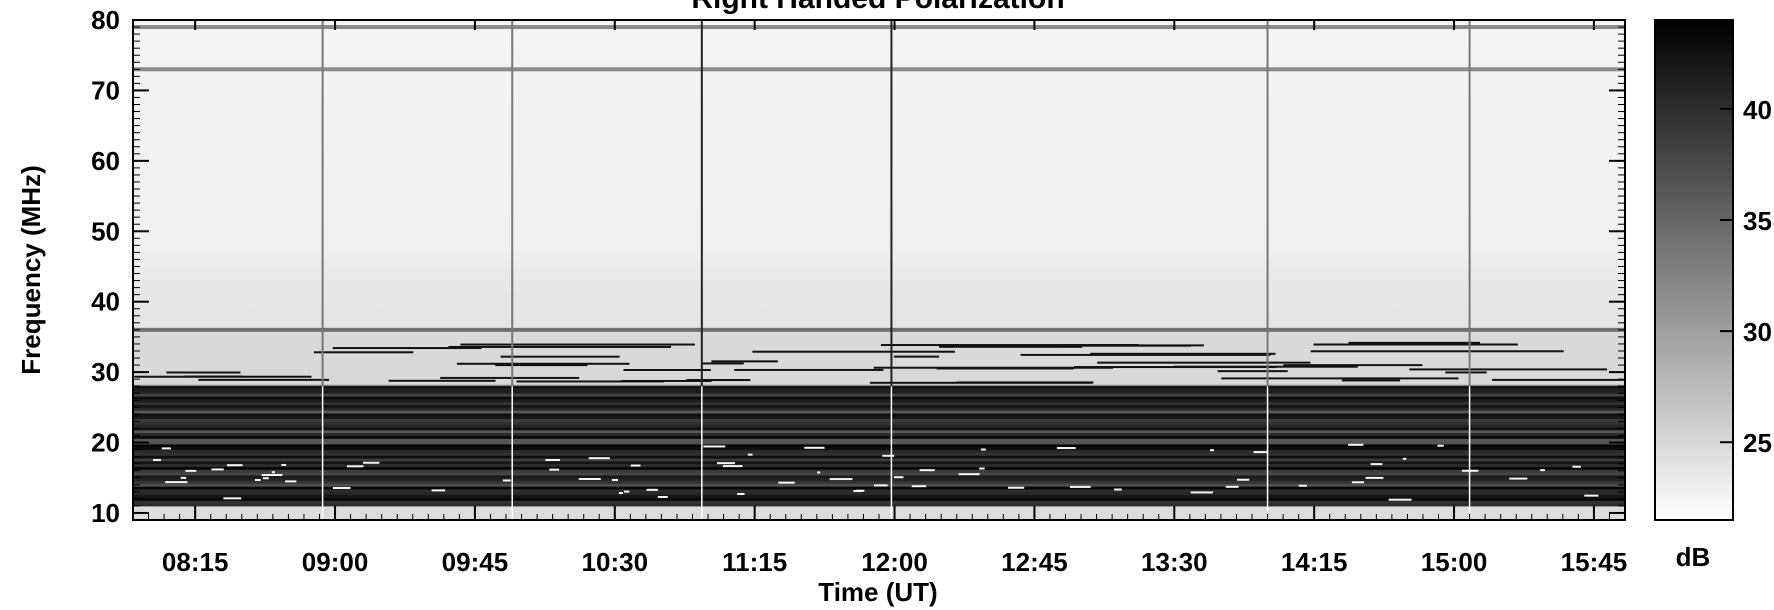 The image size is (1774, 610). I want to click on y-tick-label: 10, so click(105, 513).